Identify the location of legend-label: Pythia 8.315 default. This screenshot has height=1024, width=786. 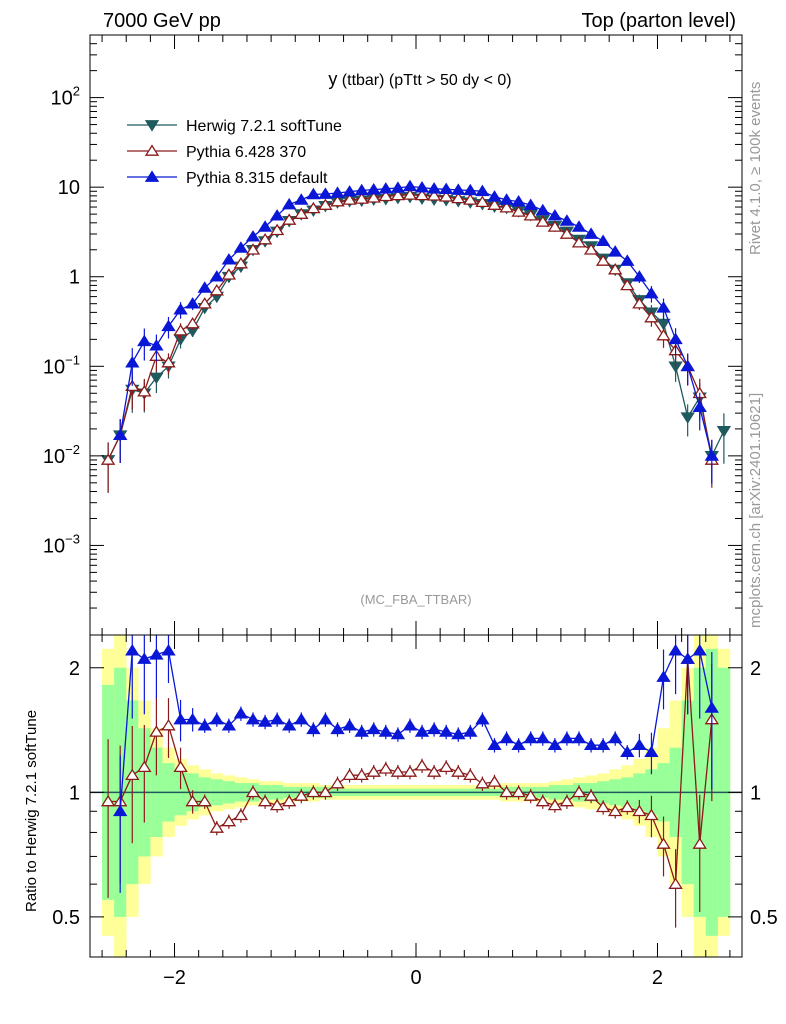
(257, 178).